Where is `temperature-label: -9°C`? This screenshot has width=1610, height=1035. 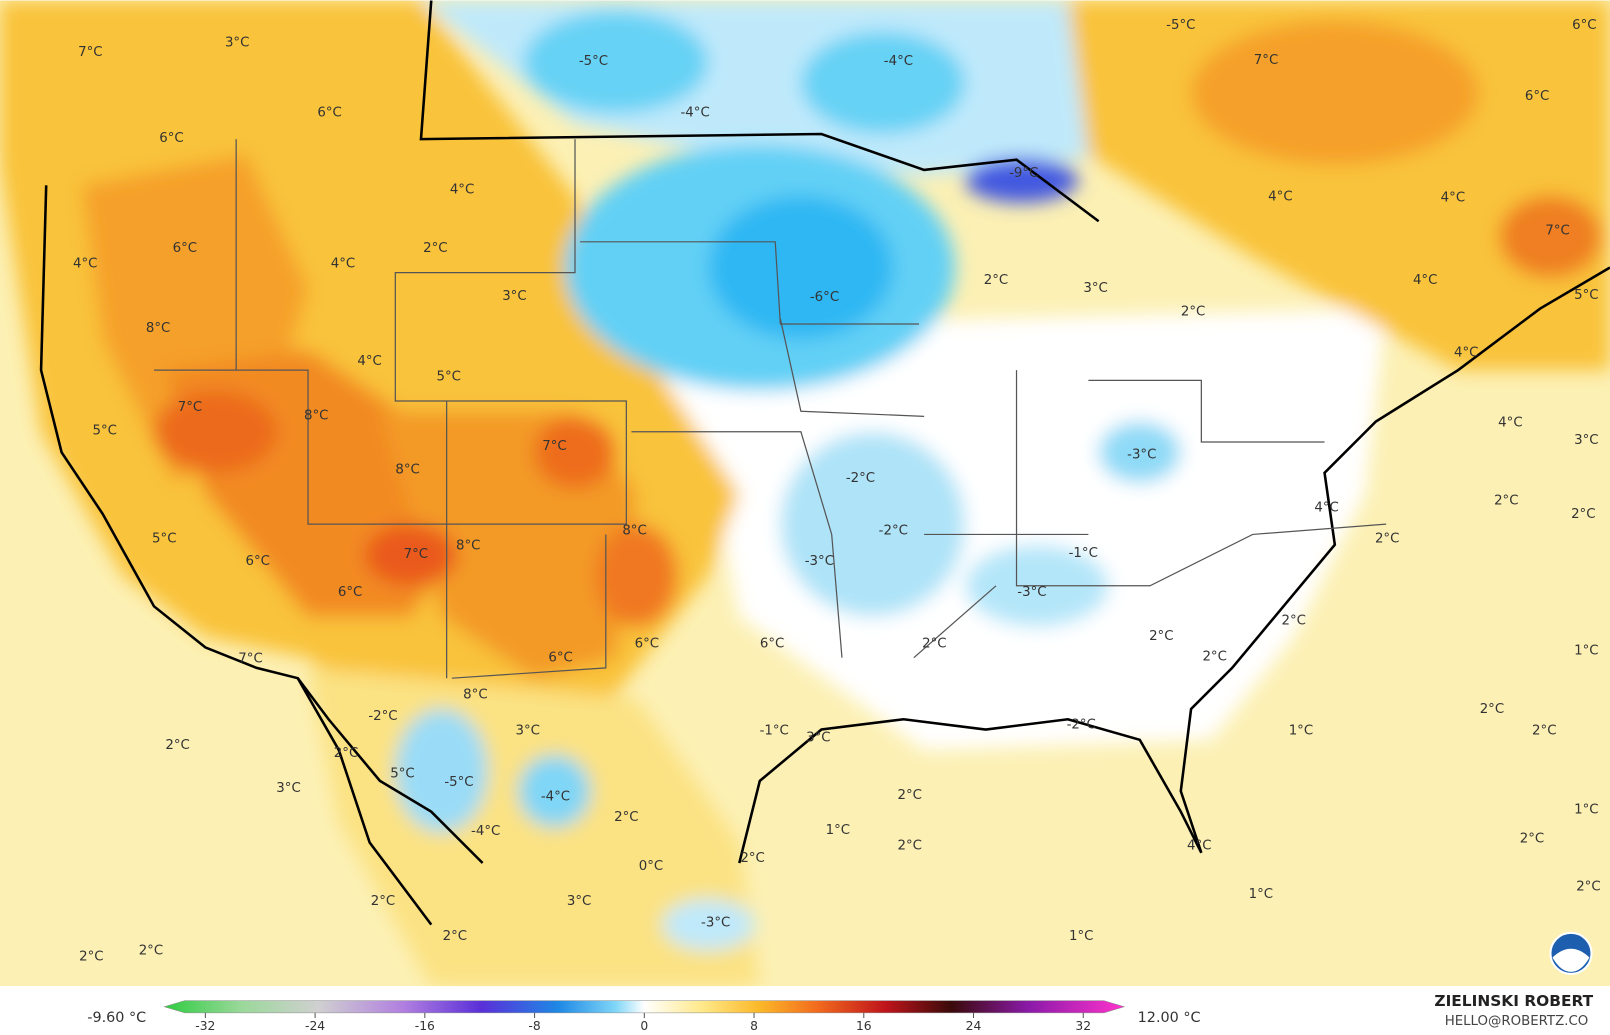
temperature-label: -9°C is located at coordinates (1023, 173).